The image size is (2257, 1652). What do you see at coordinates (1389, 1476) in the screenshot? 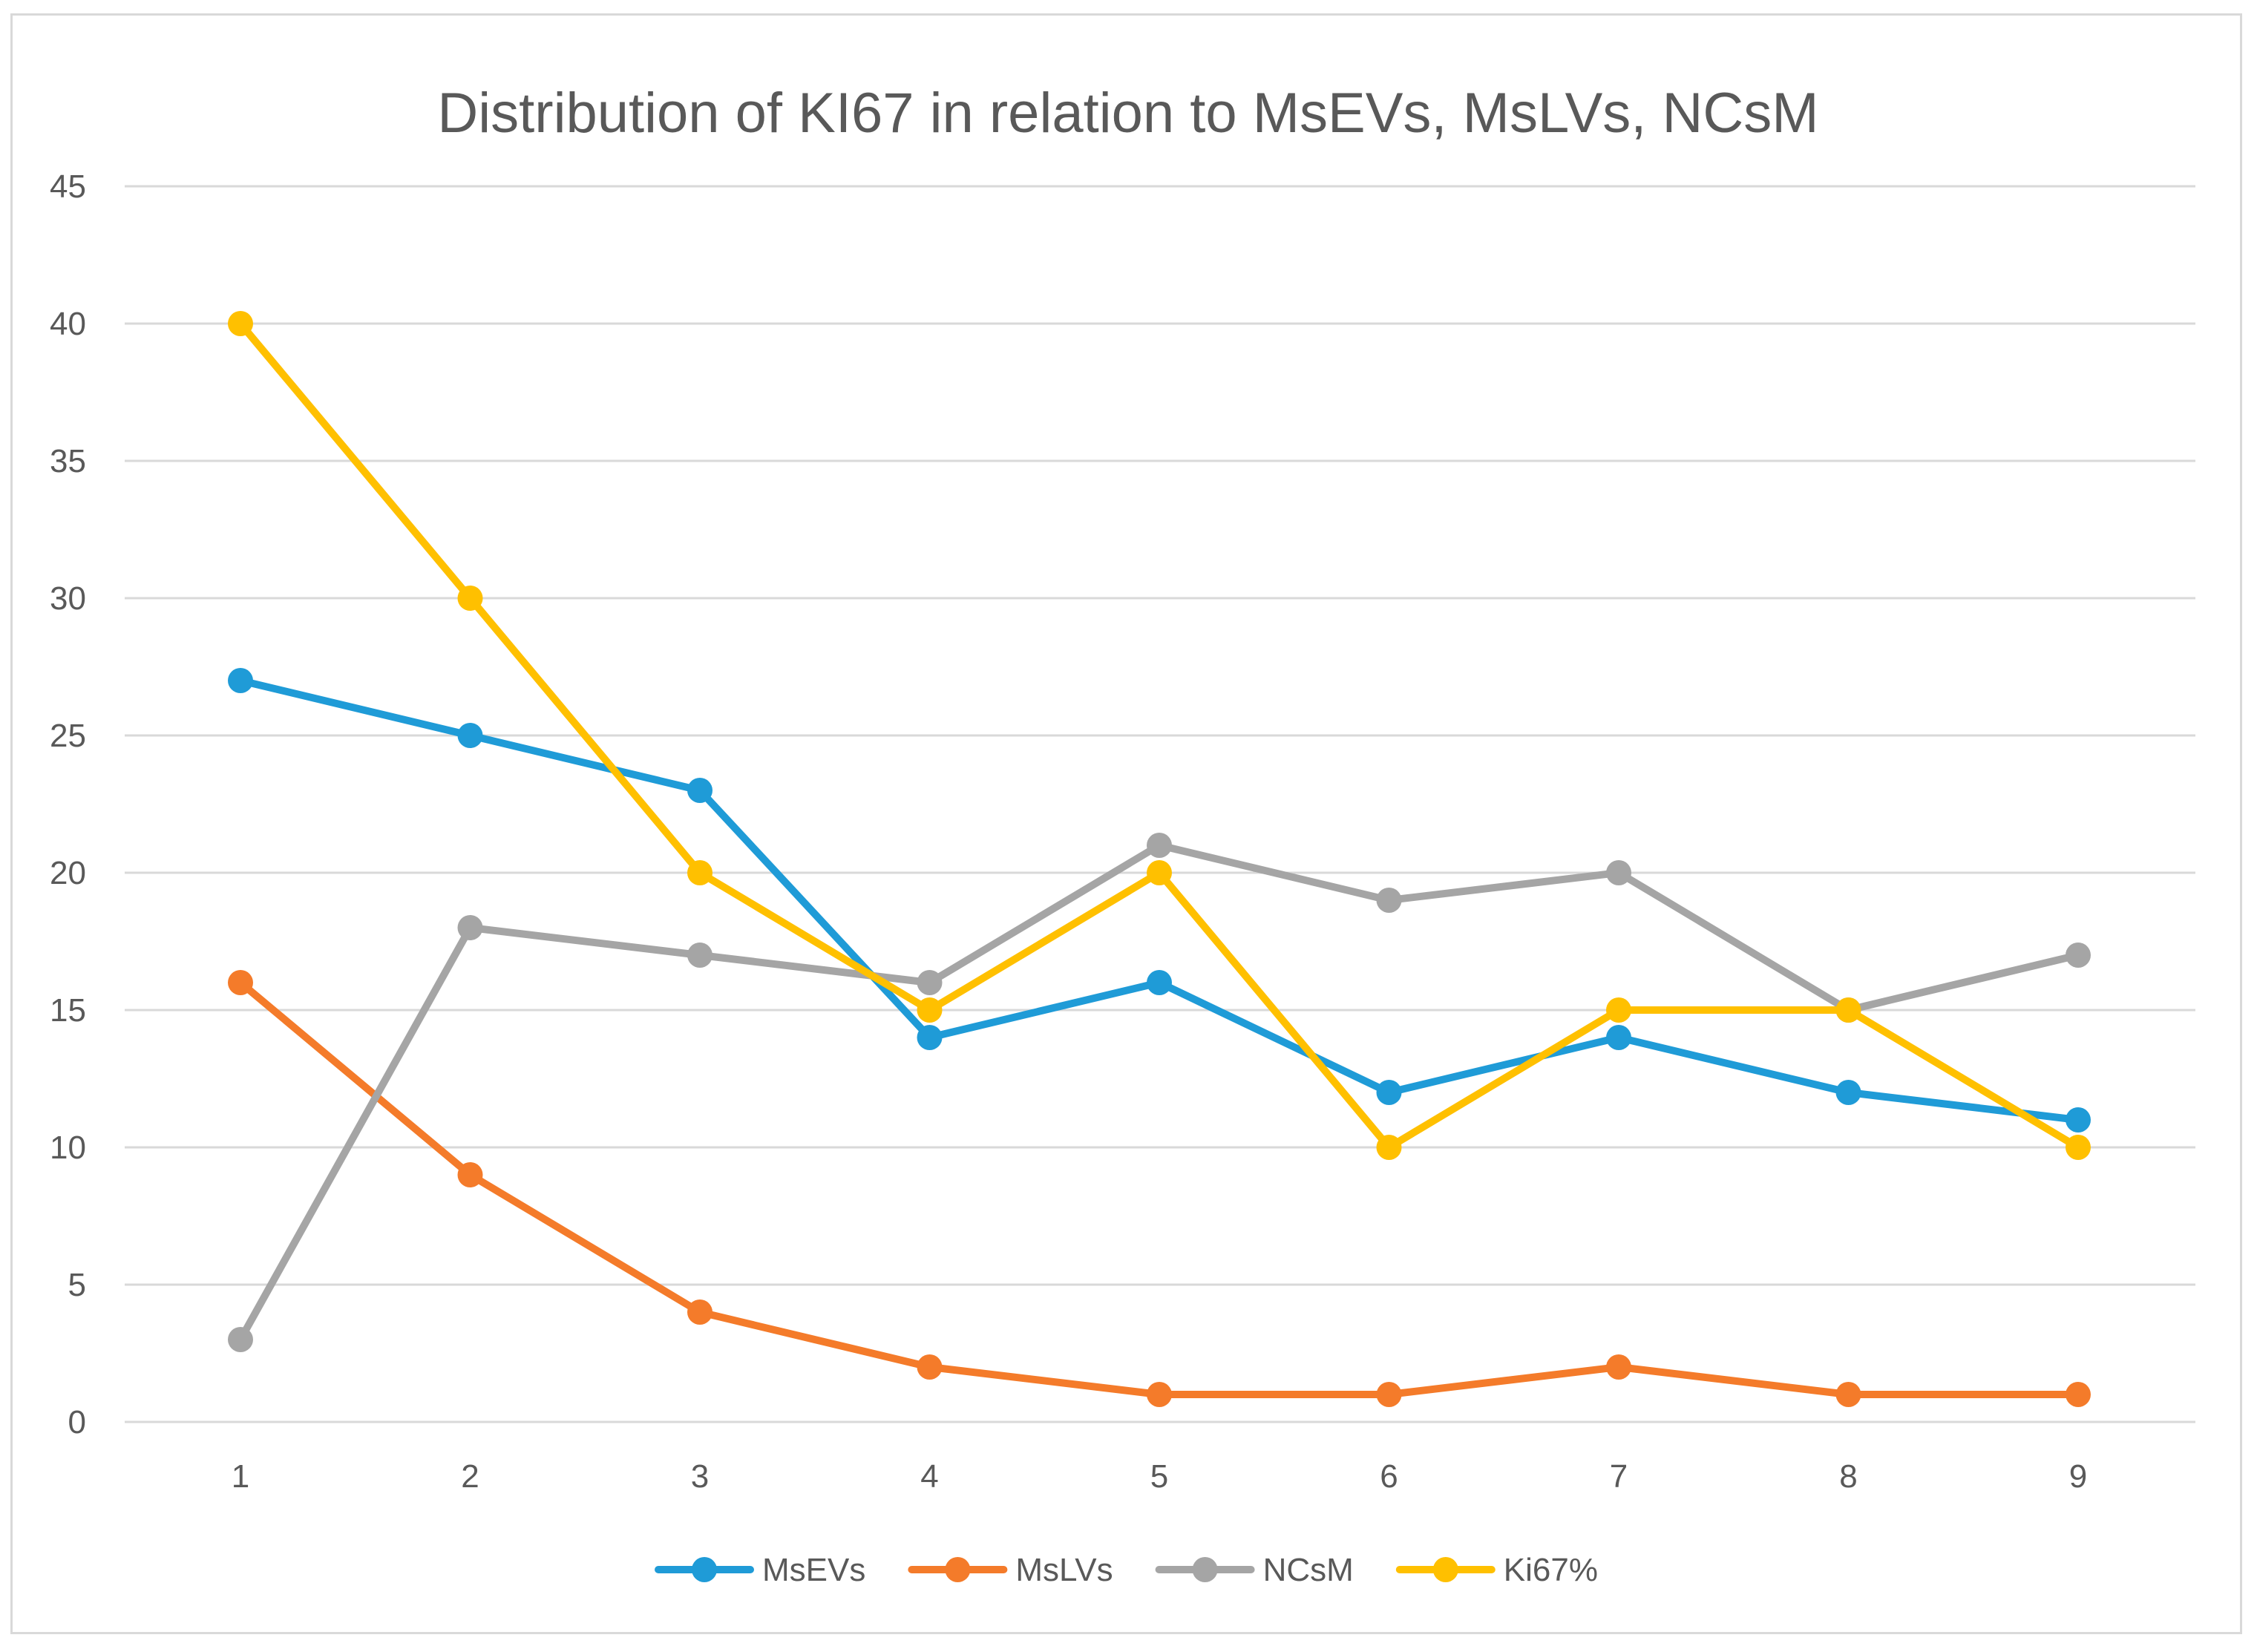
I see `x-tick-label: 6` at bounding box center [1389, 1476].